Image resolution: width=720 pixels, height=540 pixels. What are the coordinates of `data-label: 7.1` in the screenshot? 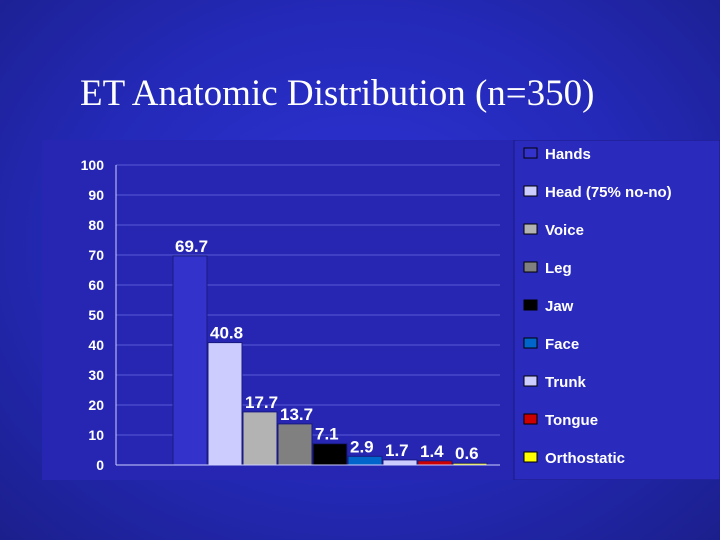 It's located at (327, 434).